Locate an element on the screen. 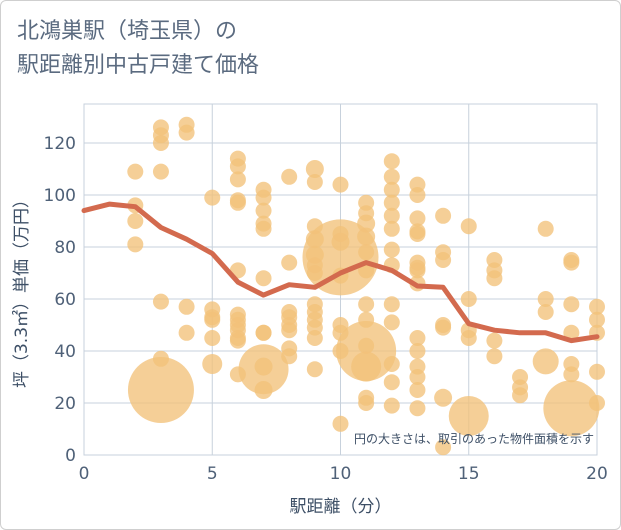 This screenshot has height=530, width=621. y-tick-label: 0 is located at coordinates (70, 456).